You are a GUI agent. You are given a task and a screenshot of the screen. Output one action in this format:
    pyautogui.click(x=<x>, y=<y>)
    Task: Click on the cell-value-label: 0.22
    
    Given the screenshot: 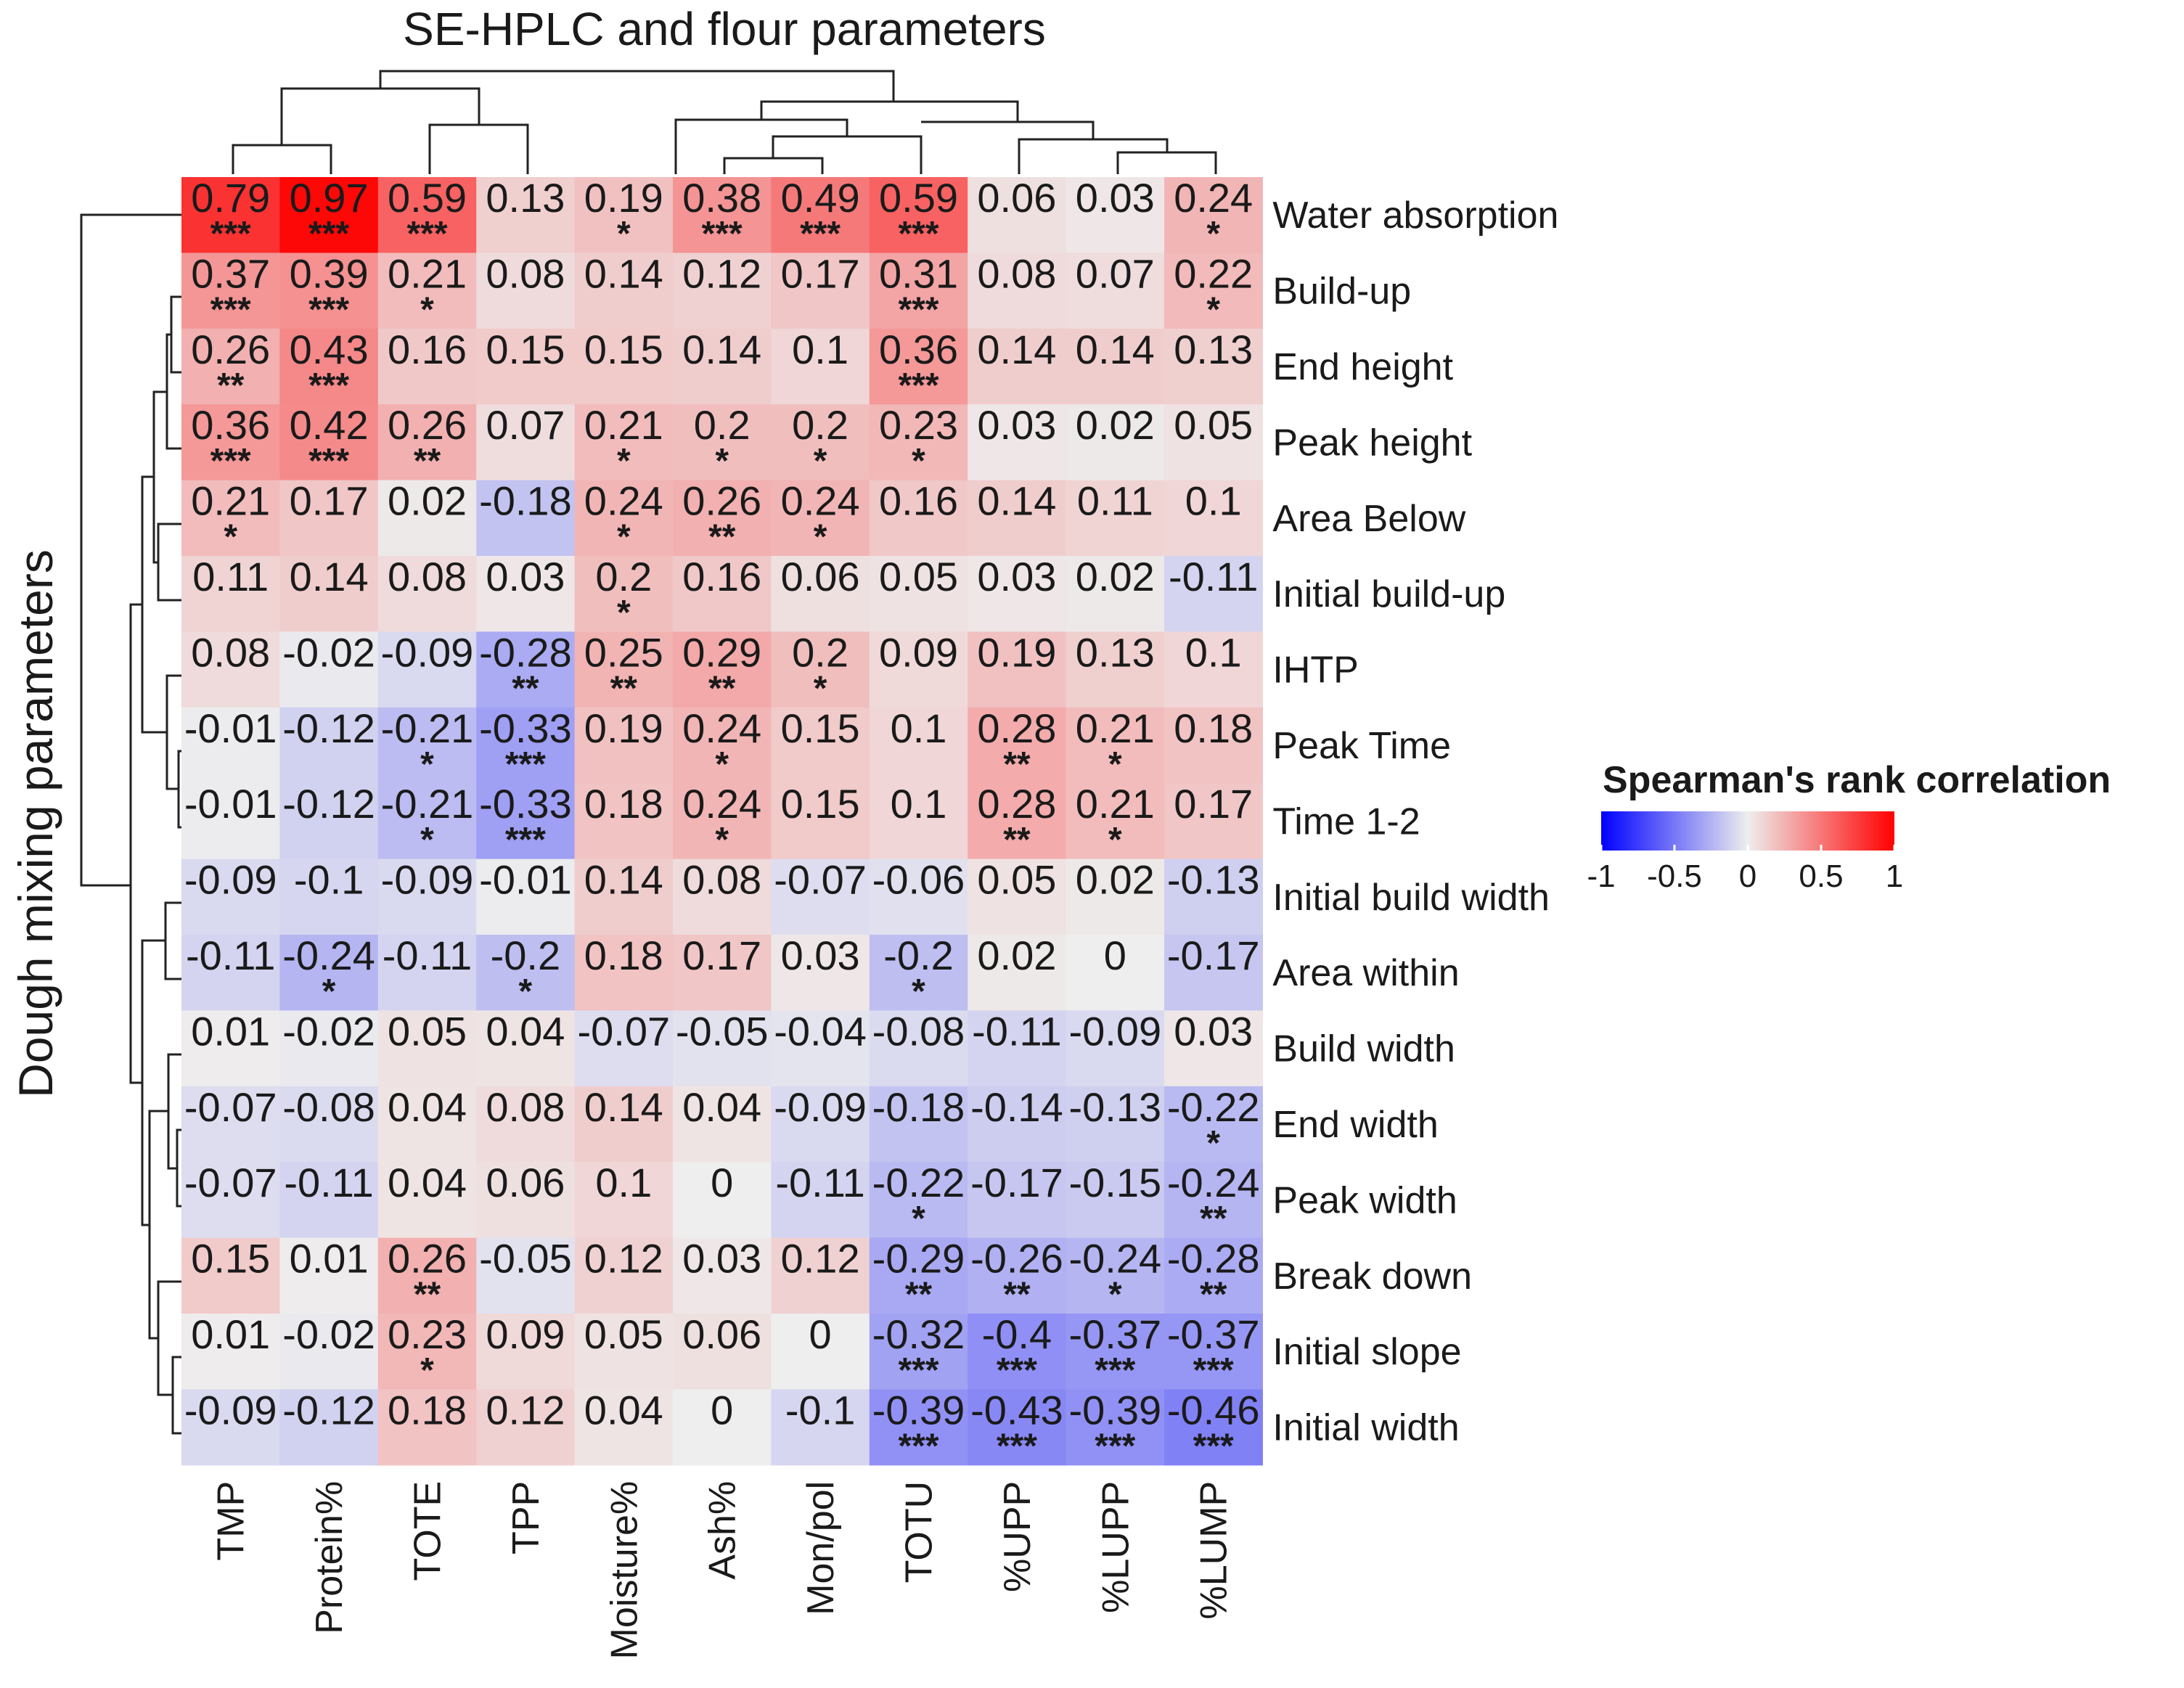 What is the action you would take?
    pyautogui.click(x=1213, y=273)
    